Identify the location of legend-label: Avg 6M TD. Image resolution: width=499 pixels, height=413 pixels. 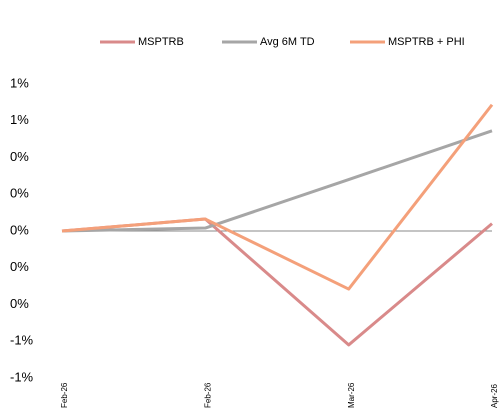
(287, 42).